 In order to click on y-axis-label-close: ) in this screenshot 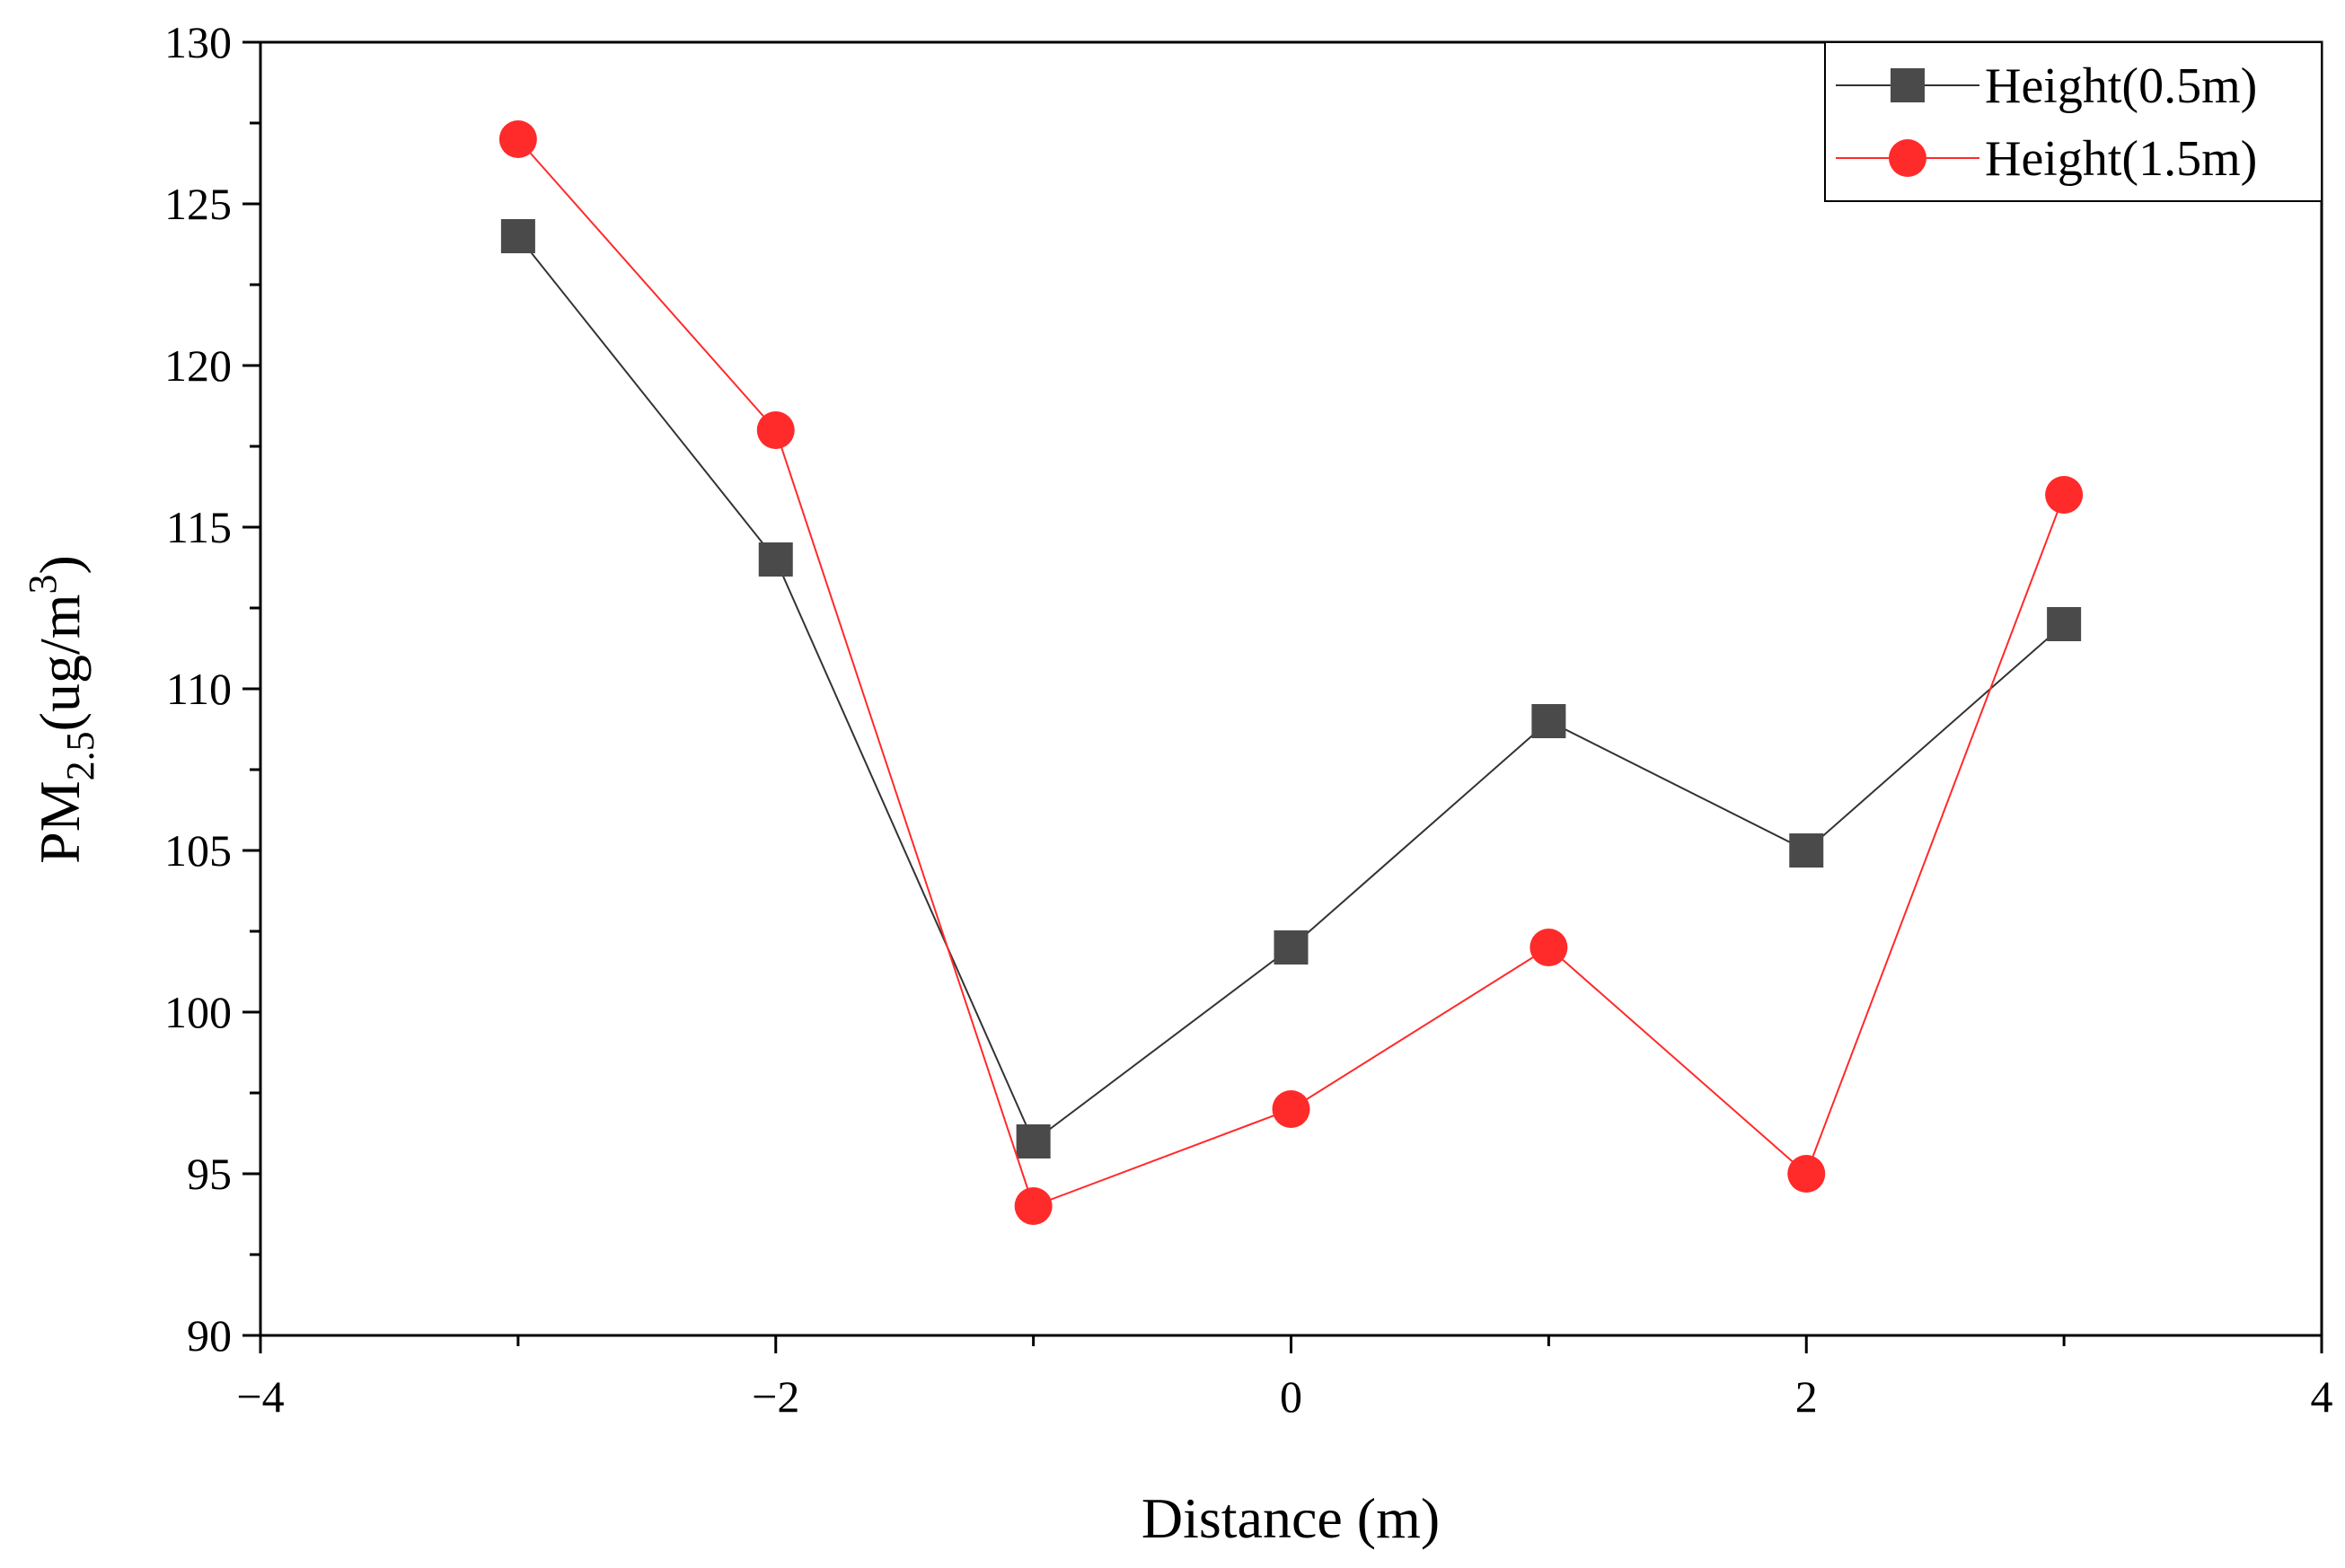, I will do `click(60, 564)`.